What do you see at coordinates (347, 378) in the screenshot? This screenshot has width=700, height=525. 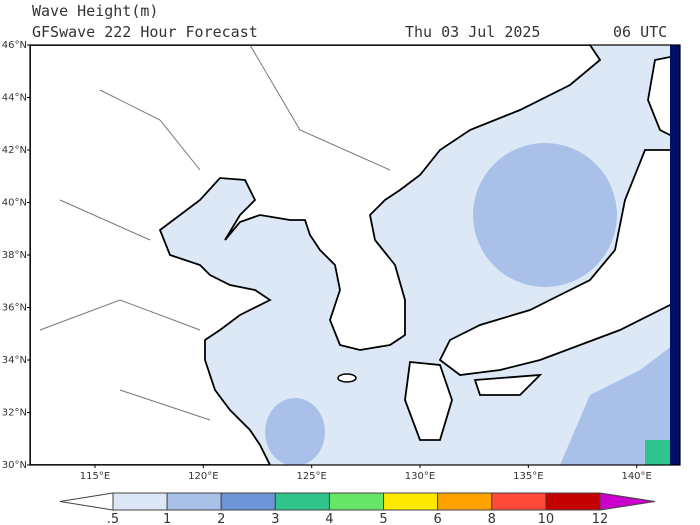 I see `jeju` at bounding box center [347, 378].